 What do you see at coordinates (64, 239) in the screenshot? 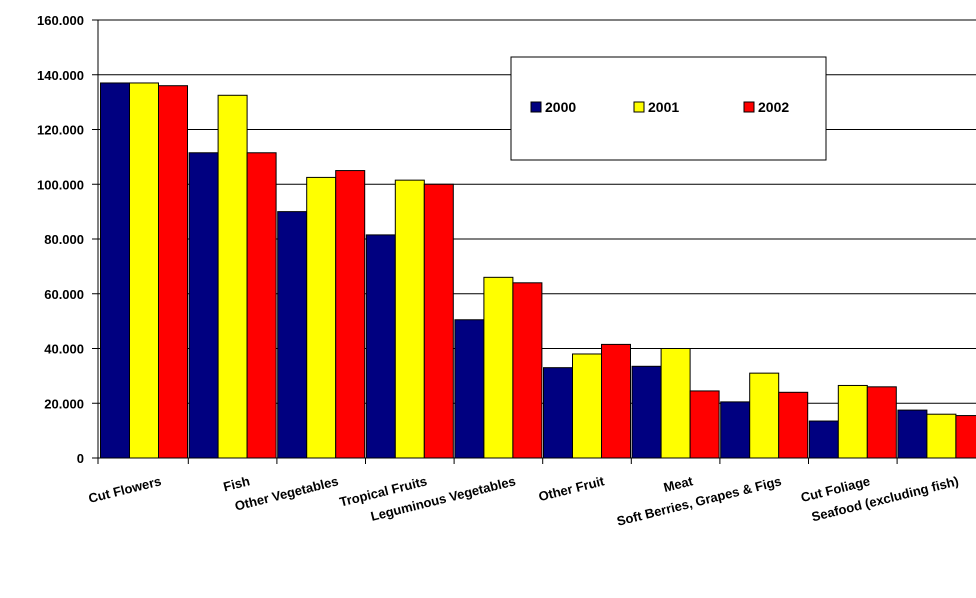
I see `y-tick-label: 80.000` at bounding box center [64, 239].